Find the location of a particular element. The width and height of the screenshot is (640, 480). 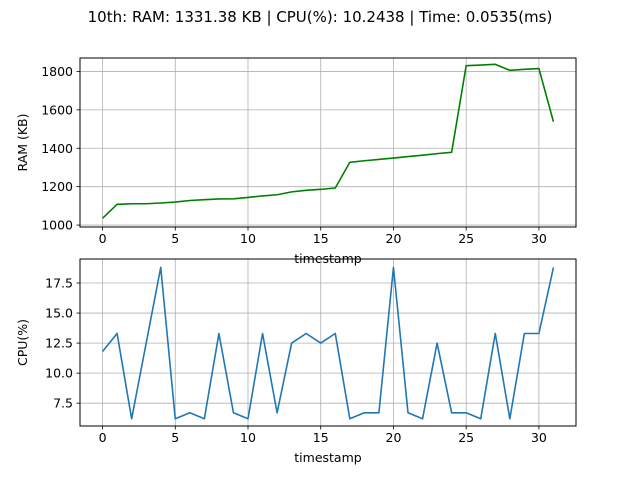

cpu-x-tick-label: 5 is located at coordinates (175, 437).